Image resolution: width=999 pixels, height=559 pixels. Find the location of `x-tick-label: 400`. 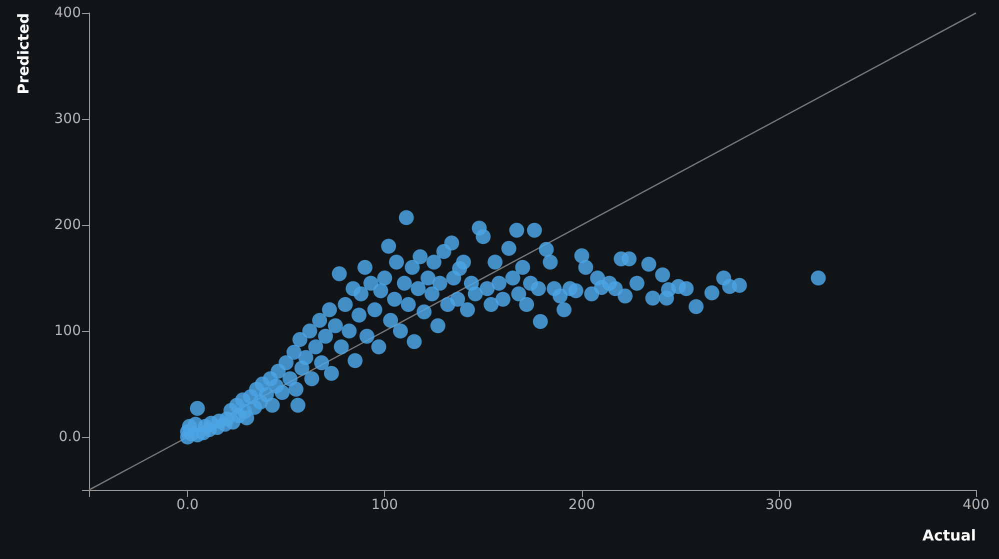

x-tick-label: 400 is located at coordinates (976, 505).